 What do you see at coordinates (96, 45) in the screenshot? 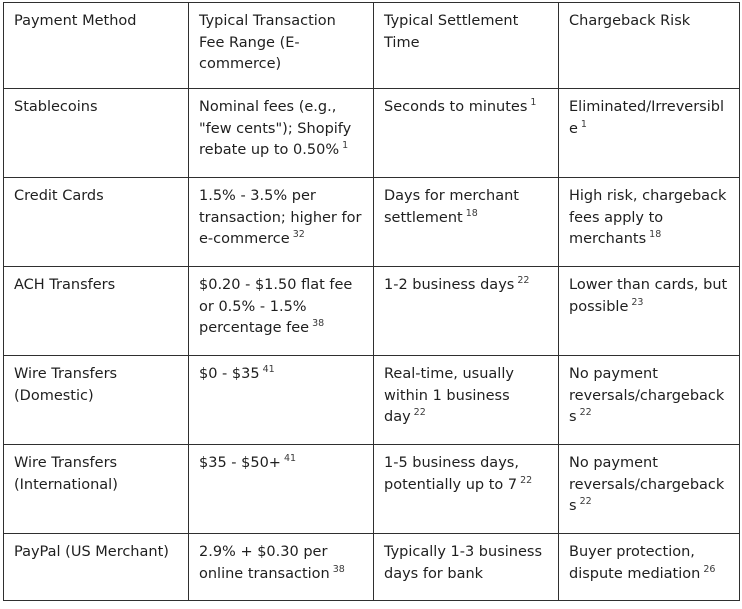
I see `header-cell: Payment Method` at bounding box center [96, 45].